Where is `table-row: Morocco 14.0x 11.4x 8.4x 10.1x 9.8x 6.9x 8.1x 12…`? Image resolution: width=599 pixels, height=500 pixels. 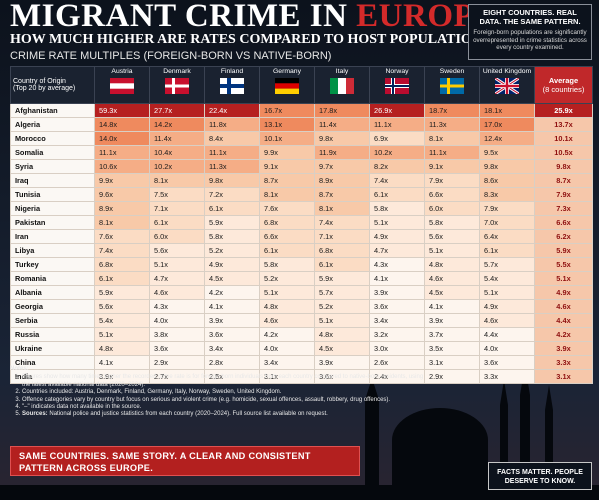 table-row: Morocco 14.0x 11.4x 8.4x 10.1x 9.8x 6.9x 8.1x 12… is located at coordinates (301, 138).